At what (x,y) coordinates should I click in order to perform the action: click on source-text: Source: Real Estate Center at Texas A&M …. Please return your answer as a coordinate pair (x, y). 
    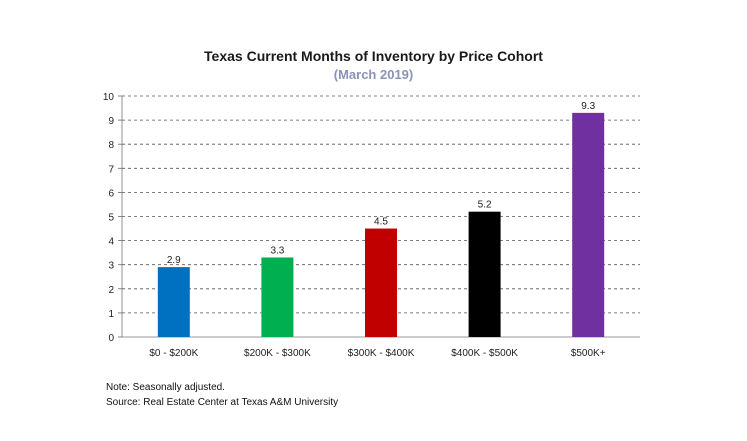
    Looking at the image, I should click on (222, 402).